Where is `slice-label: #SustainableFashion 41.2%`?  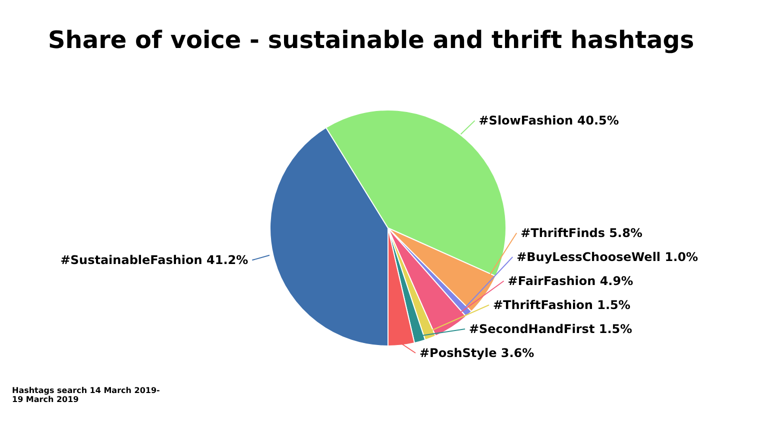
slice-label: #SustainableFashion 41.2% is located at coordinates (154, 260).